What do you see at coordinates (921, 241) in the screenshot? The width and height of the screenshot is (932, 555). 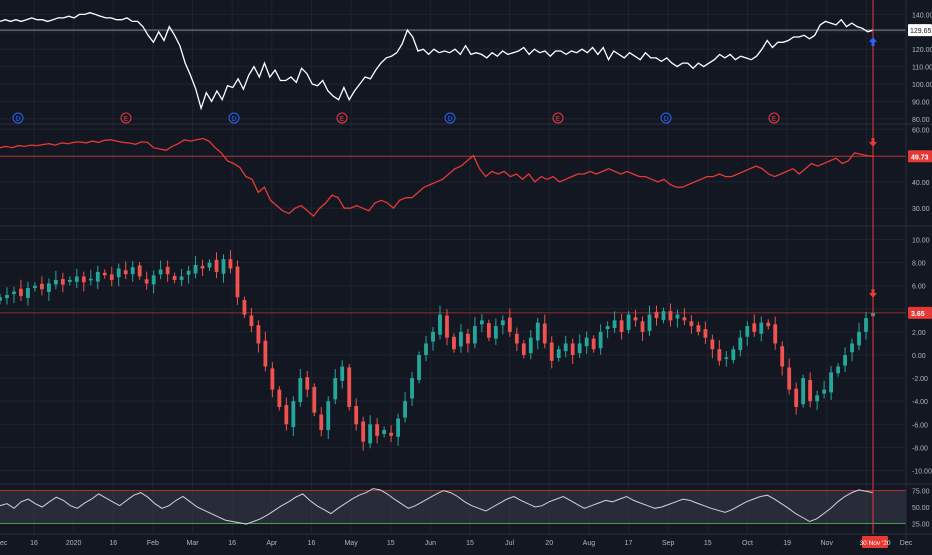 I see `y-tick-label: 10.00` at bounding box center [921, 241].